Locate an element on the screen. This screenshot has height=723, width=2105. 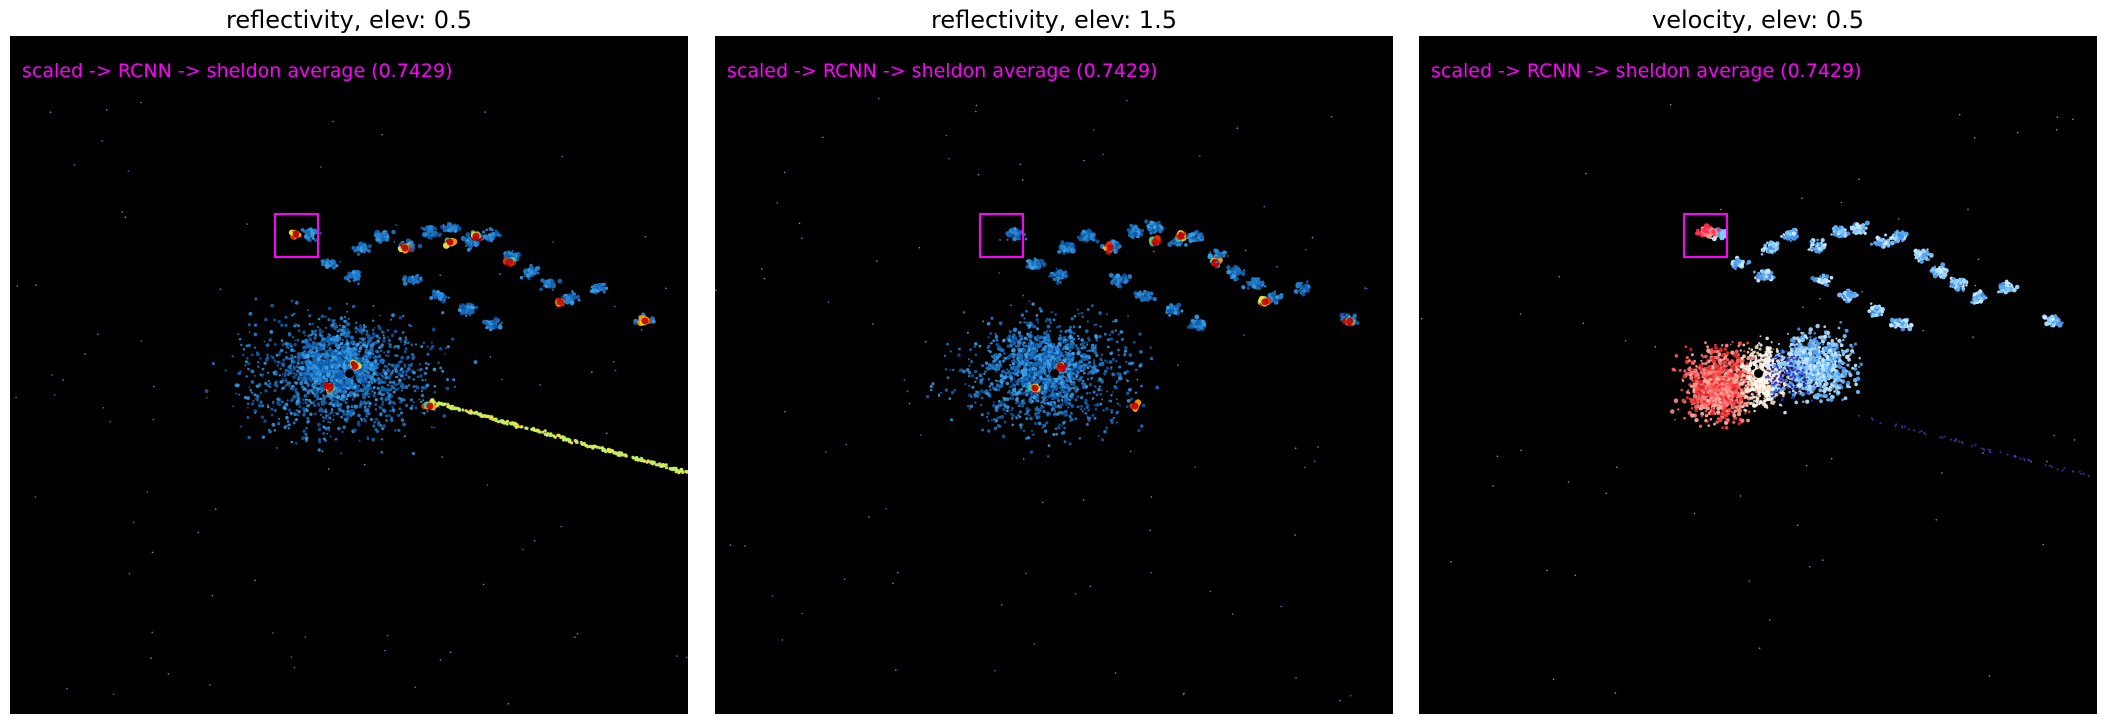
panel-title: reflectivity, elev: 1.5 is located at coordinates (1054, 20).